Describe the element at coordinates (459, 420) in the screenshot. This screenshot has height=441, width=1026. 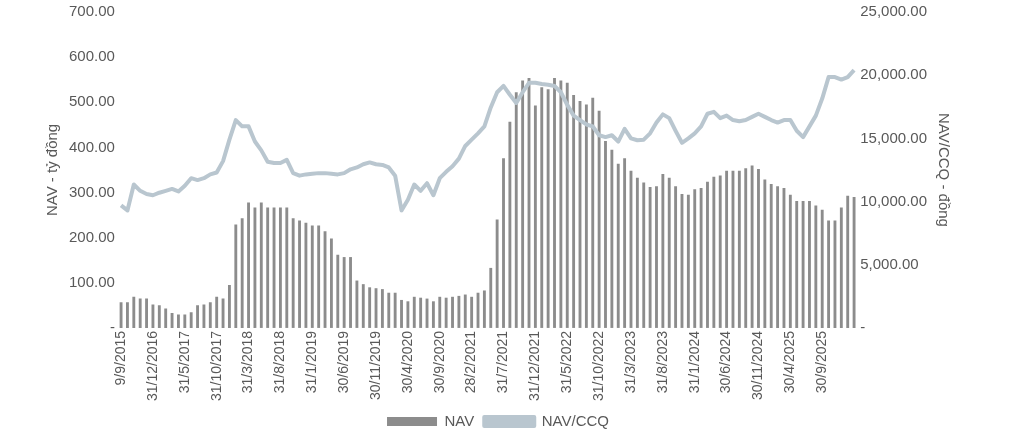
I see `legend-label: NAV` at that location.